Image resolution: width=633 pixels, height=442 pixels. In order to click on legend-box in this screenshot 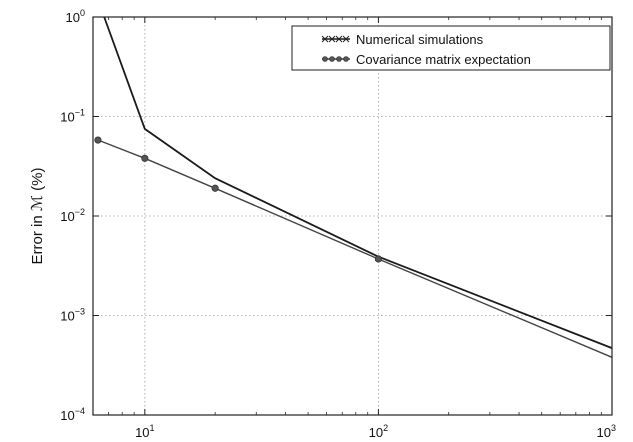, I will do `click(451, 48)`.